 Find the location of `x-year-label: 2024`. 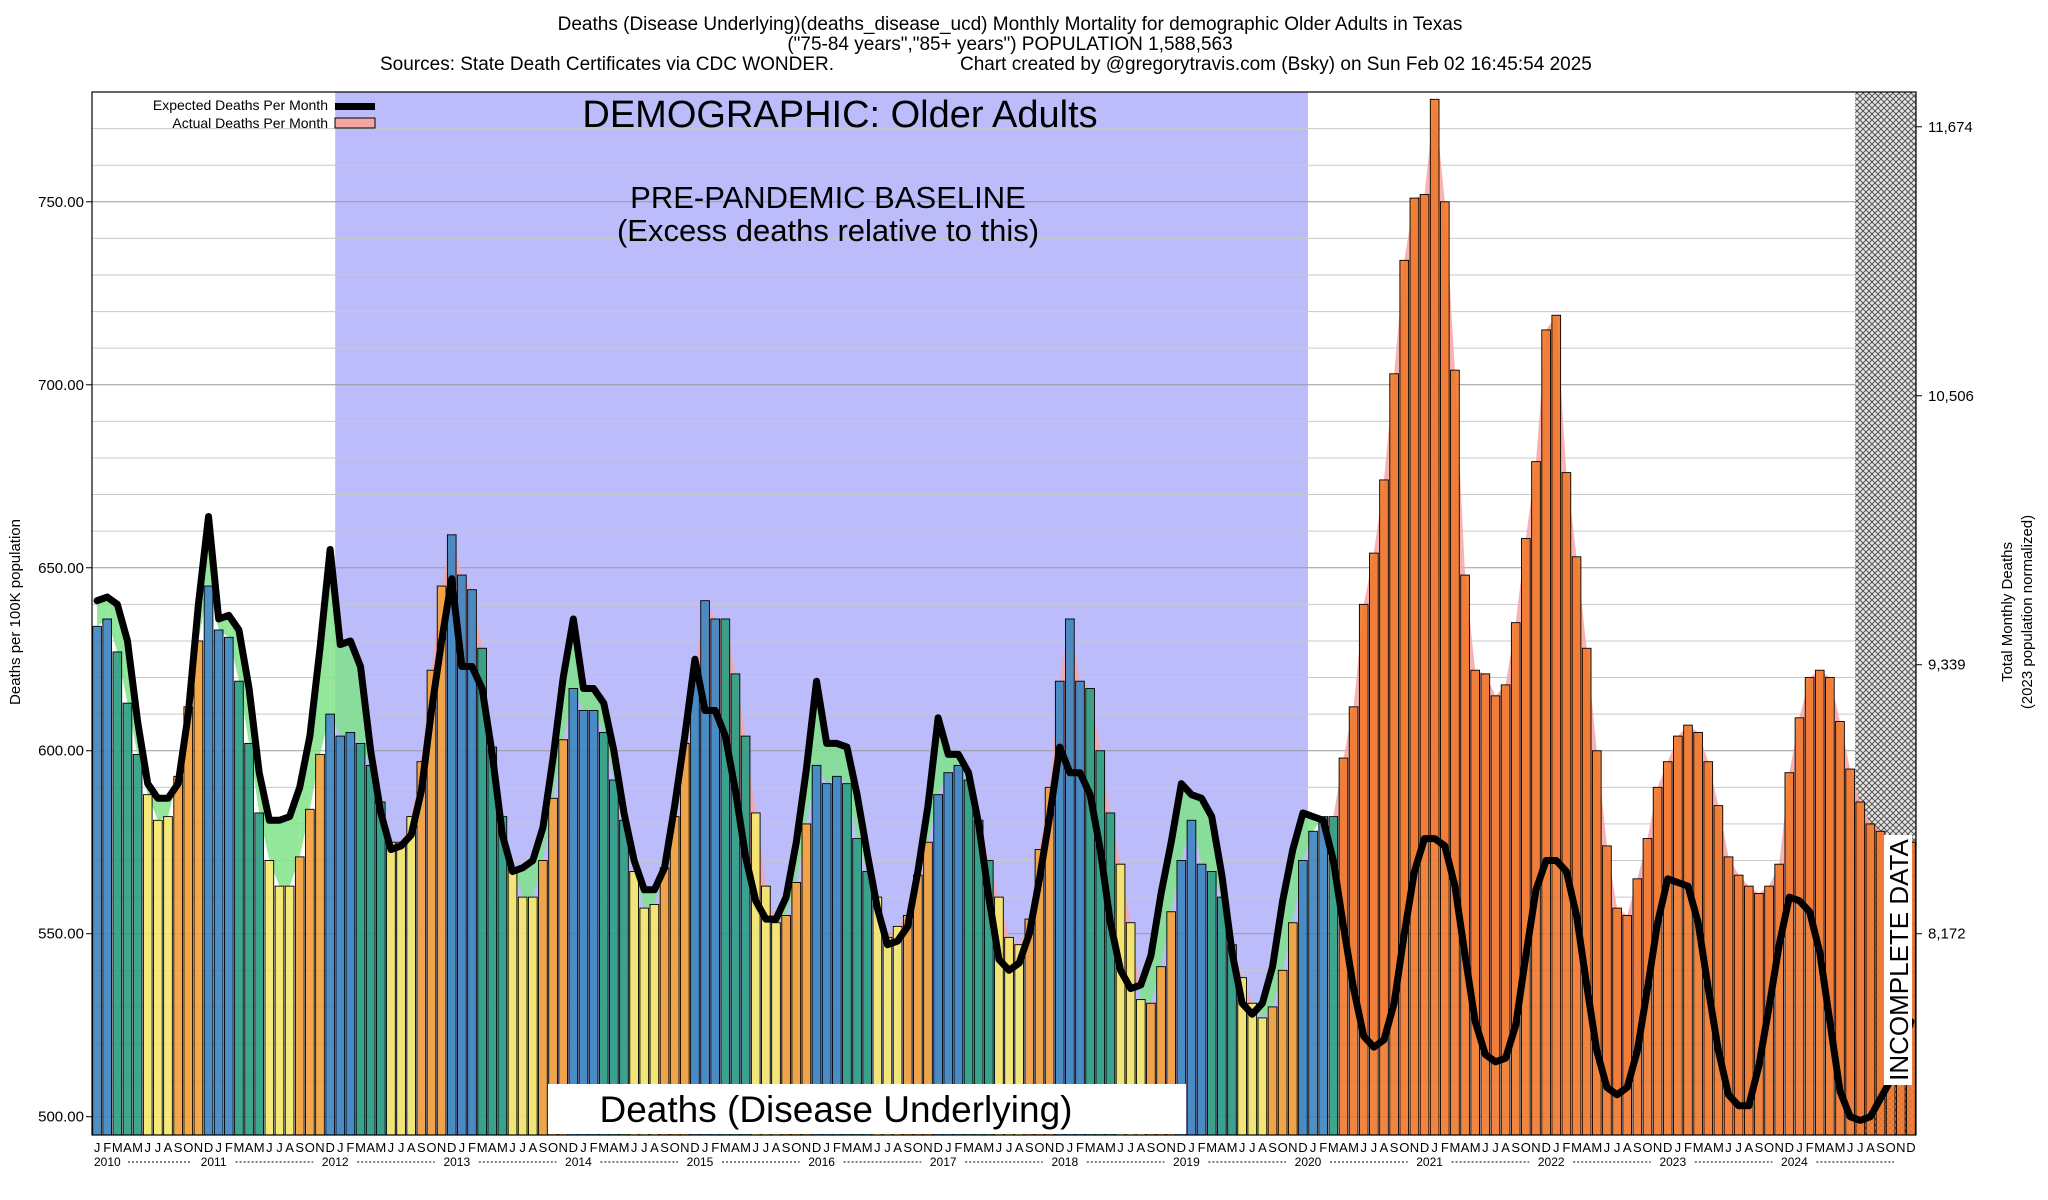

x-year-label: 2024 is located at coordinates (1794, 1162).